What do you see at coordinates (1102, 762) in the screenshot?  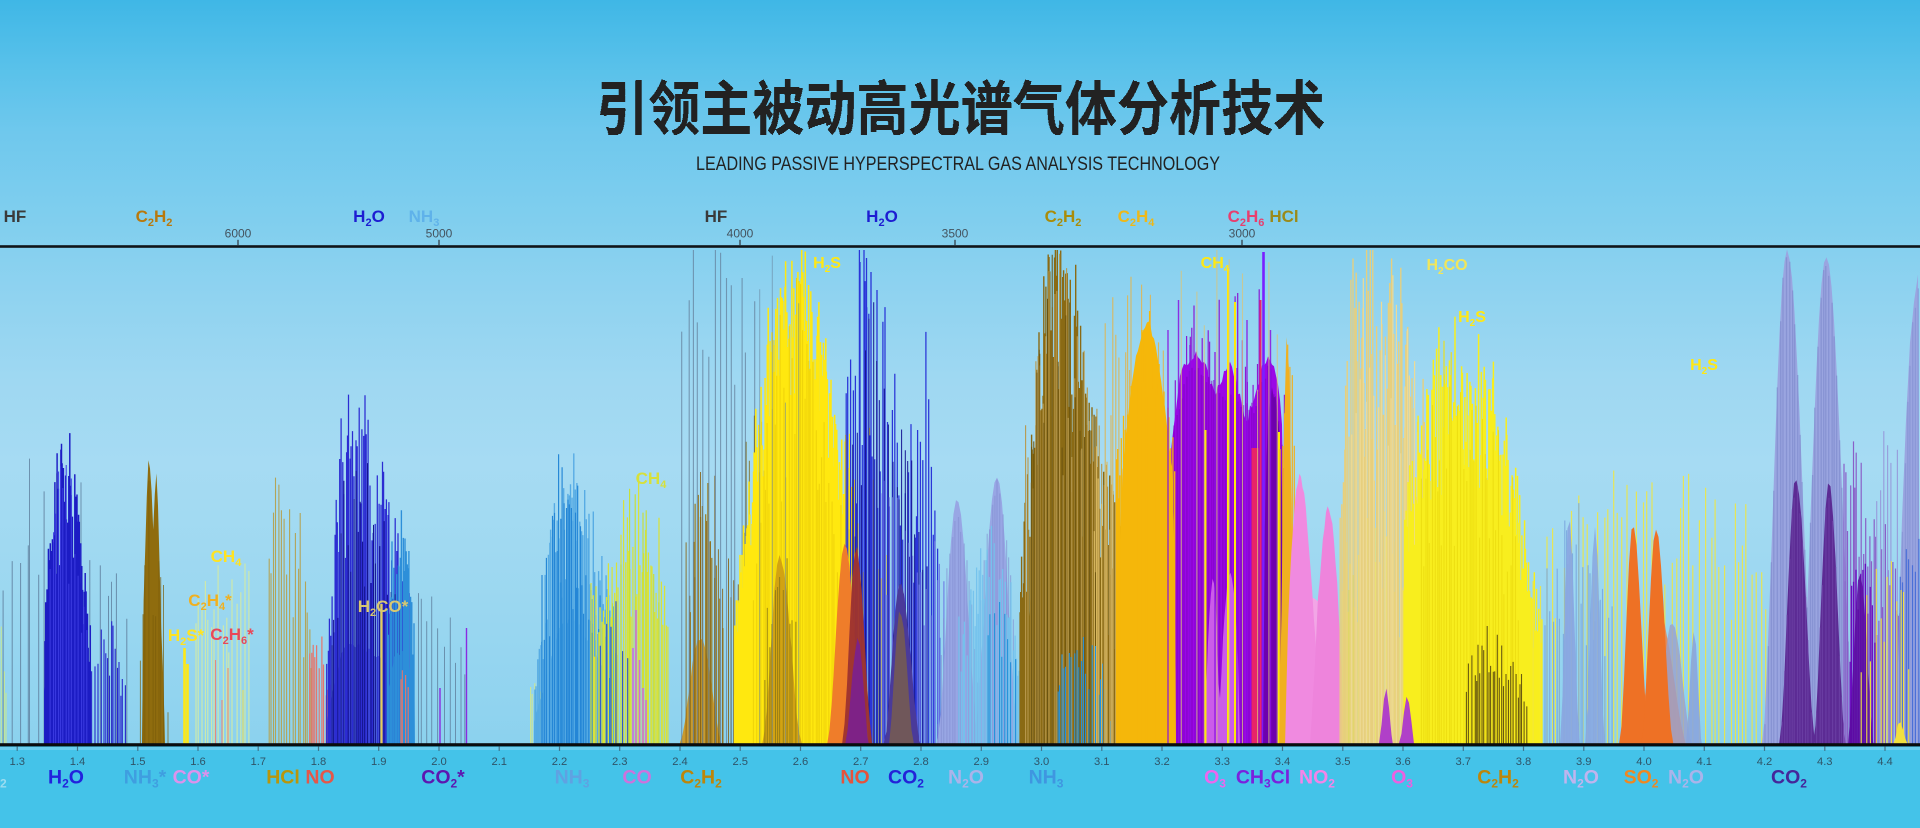 I see `svg-text: 3.1` at bounding box center [1102, 762].